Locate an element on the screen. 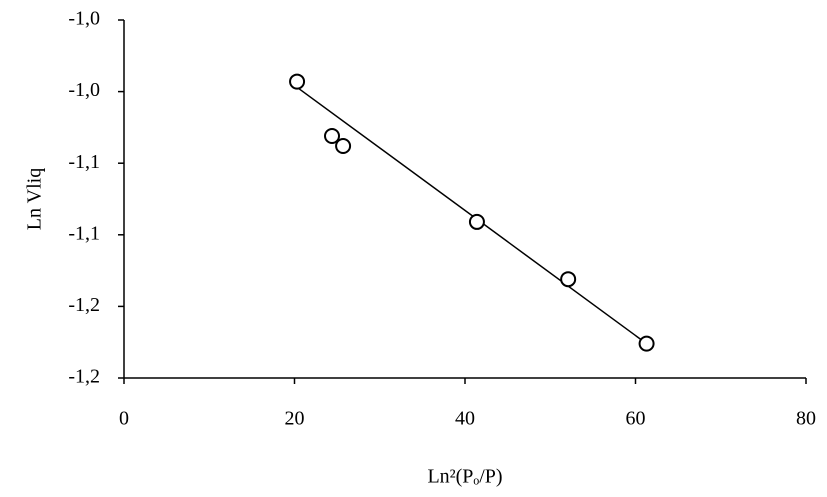  x-tick-label: 80 is located at coordinates (806, 419).